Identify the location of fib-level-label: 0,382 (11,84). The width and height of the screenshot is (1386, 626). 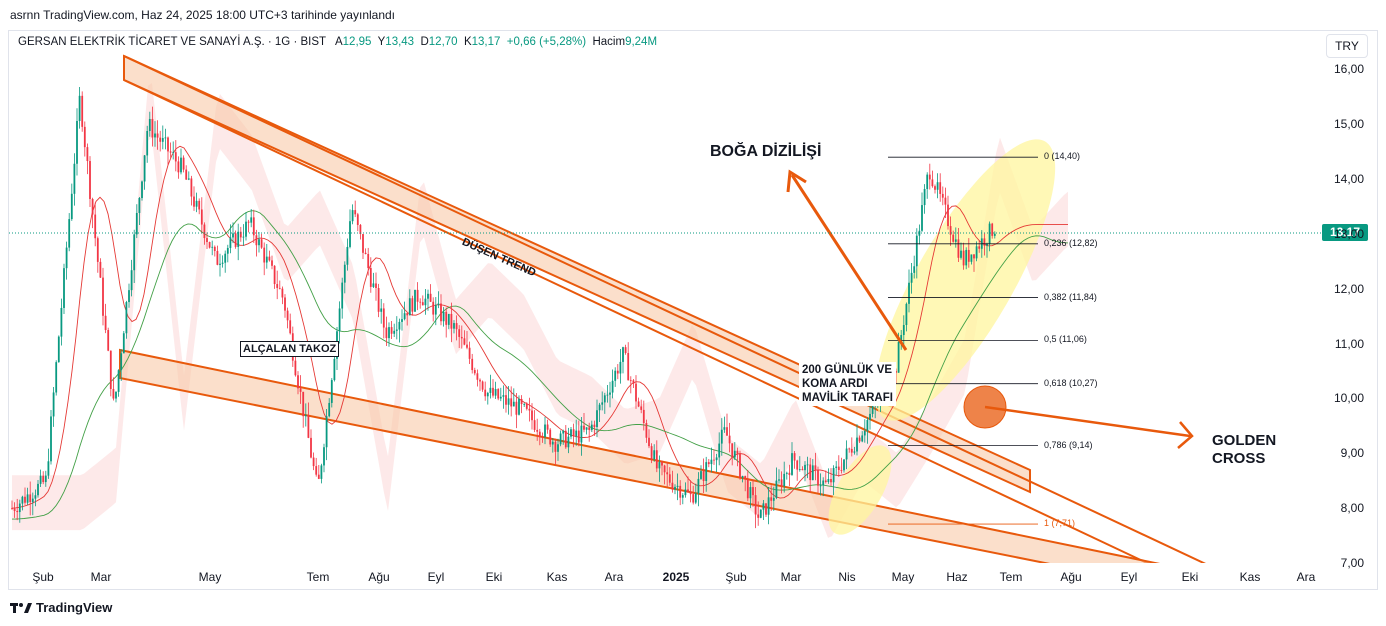
(1070, 296).